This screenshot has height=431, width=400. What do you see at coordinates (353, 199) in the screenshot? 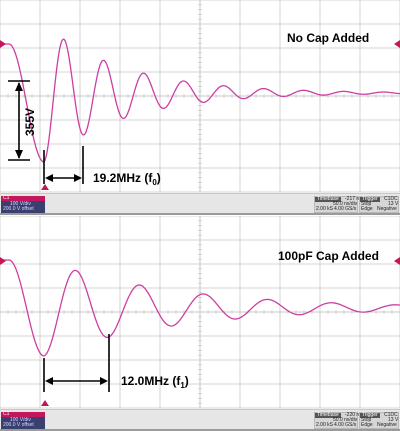
I see `timebase-delay: -217 ns` at bounding box center [353, 199].